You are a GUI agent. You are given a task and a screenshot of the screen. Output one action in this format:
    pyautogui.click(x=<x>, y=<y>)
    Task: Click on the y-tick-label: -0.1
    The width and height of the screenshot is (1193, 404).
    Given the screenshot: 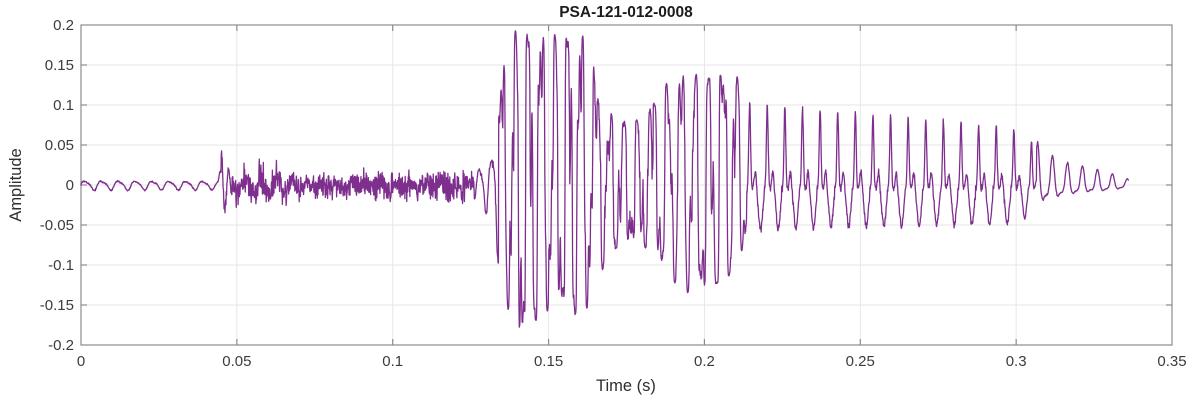 What is the action you would take?
    pyautogui.click(x=61, y=265)
    